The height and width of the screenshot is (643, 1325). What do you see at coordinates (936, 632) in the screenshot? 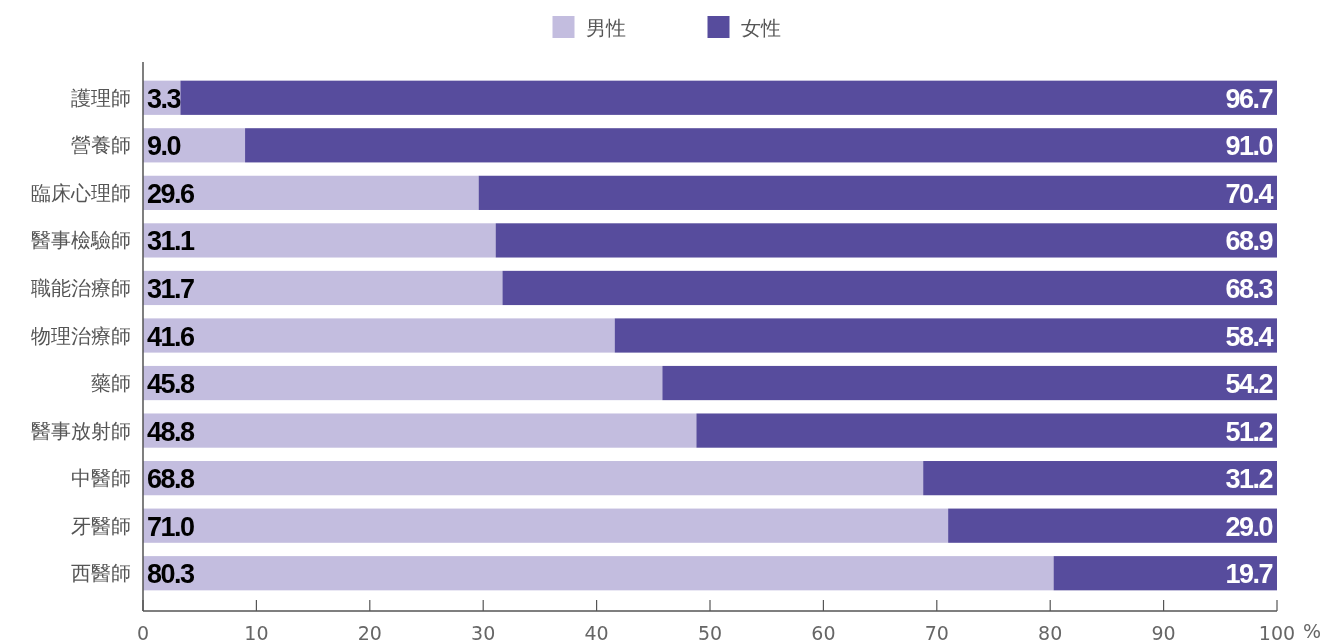
I see `x-tick-label: 70` at bounding box center [936, 632].